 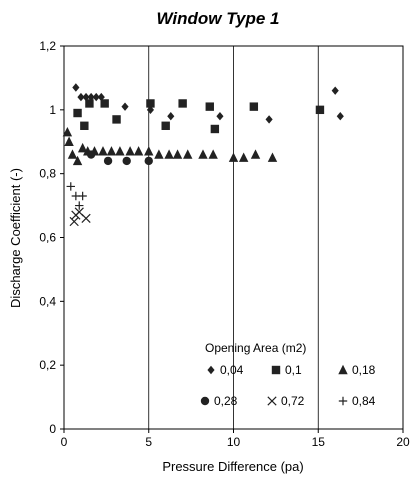 What do you see at coordinates (255, 348) in the screenshot?
I see `legend-title: Opening Area (m2)` at bounding box center [255, 348].